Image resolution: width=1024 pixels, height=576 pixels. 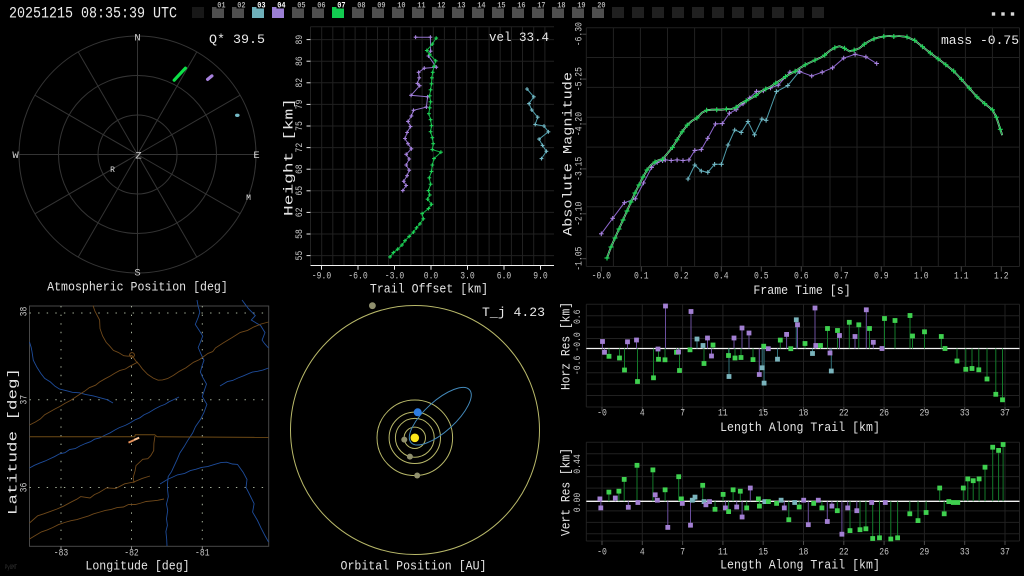 I want to click on svg-text: 04, so click(x=281, y=6).